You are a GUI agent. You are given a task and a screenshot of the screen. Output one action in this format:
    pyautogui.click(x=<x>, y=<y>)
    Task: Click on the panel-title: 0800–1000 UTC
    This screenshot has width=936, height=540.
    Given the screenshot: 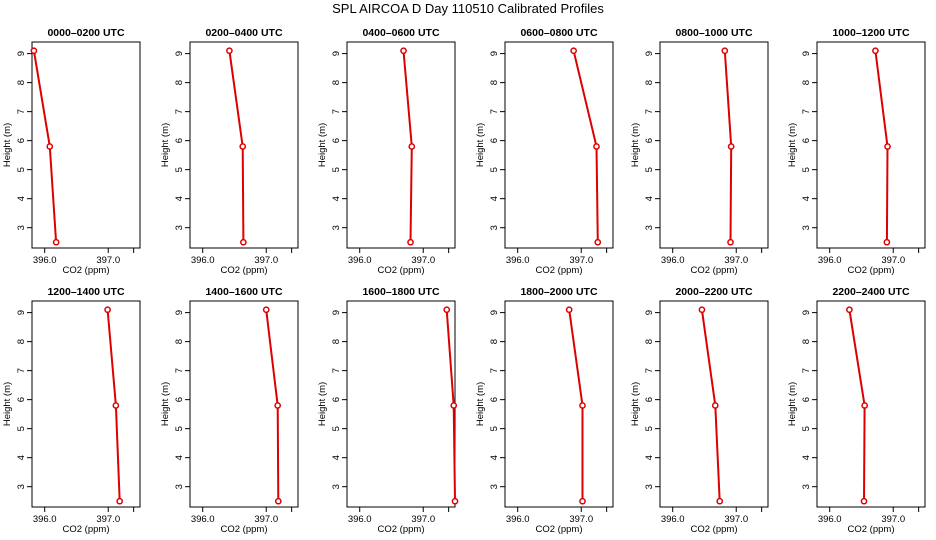 What is the action you would take?
    pyautogui.click(x=713, y=33)
    